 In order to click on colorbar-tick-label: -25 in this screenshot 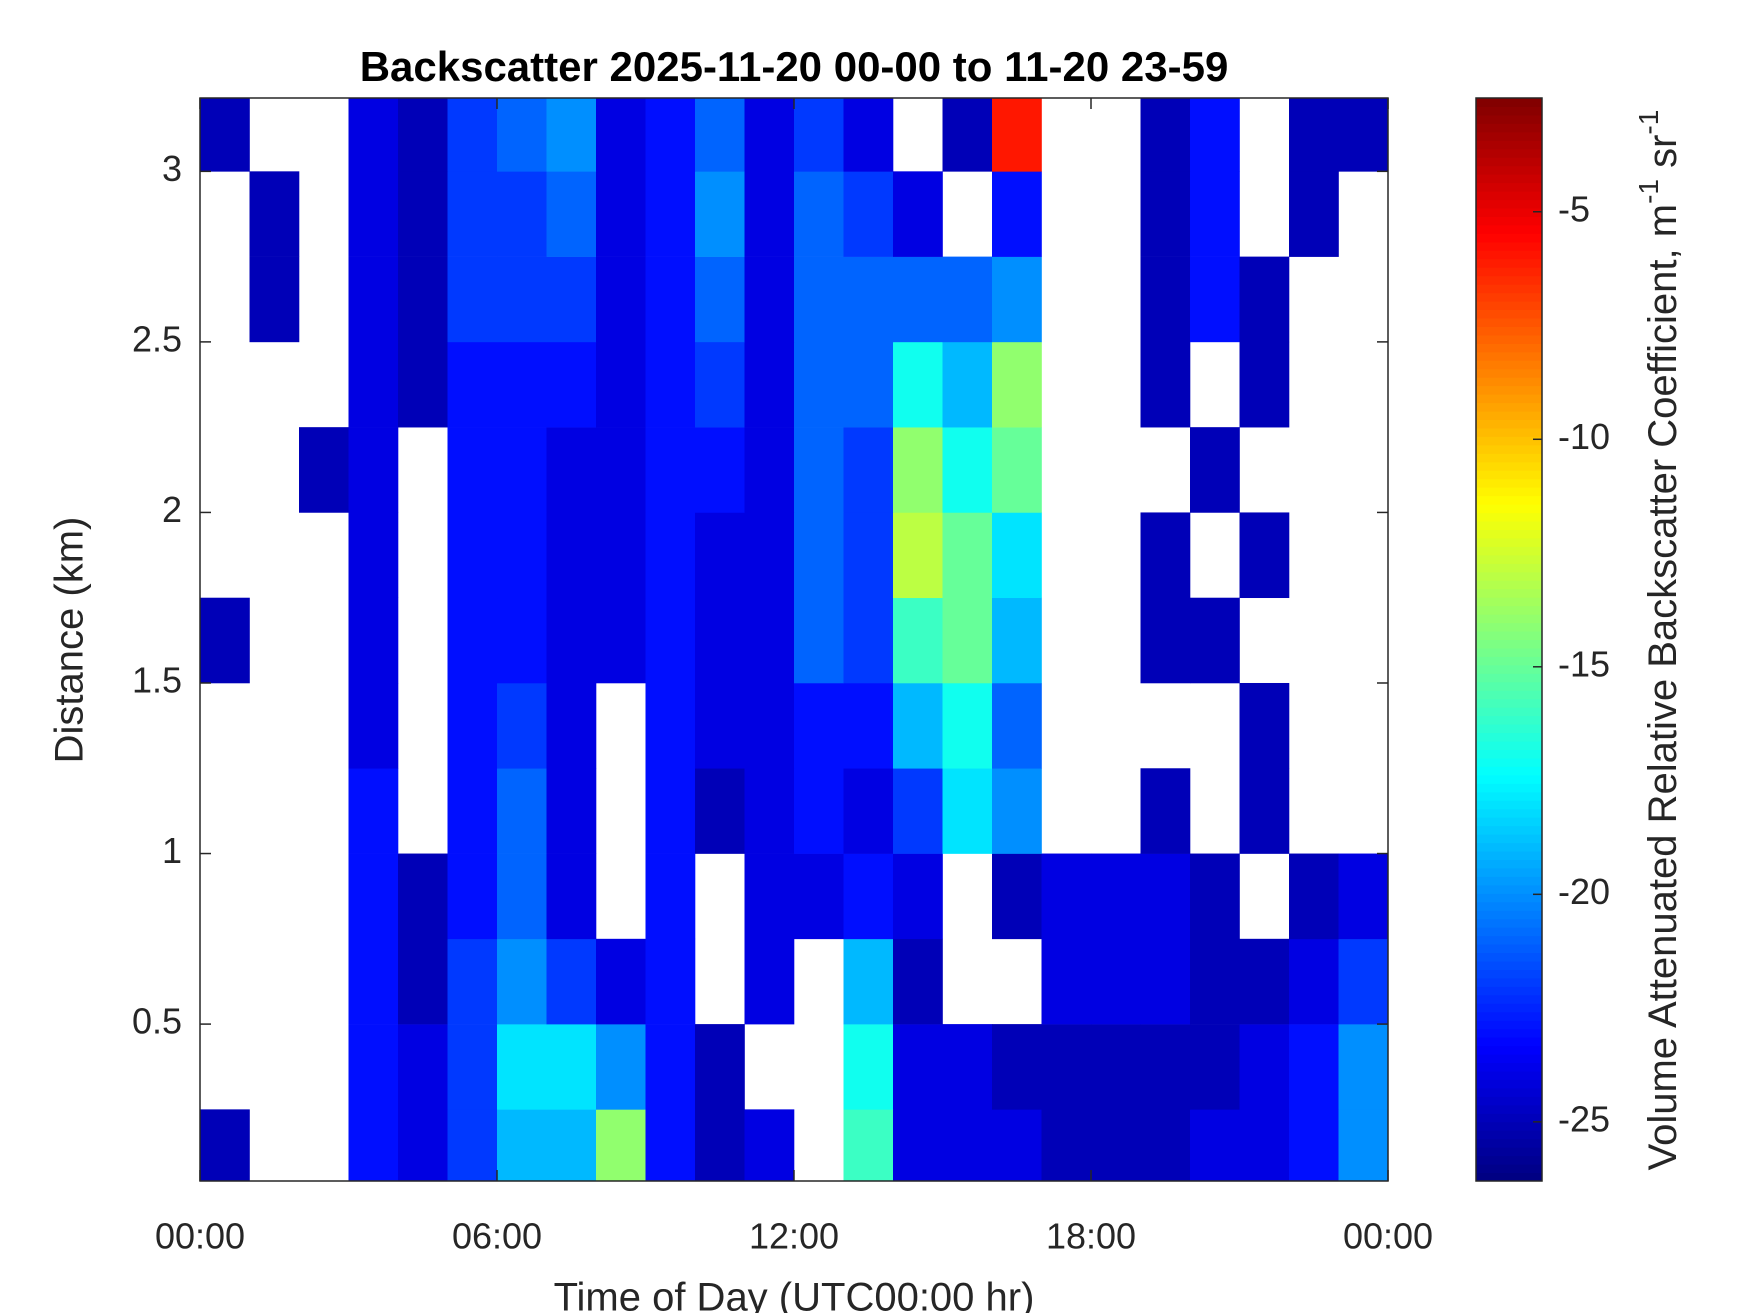, I will do `click(1584, 1118)`.